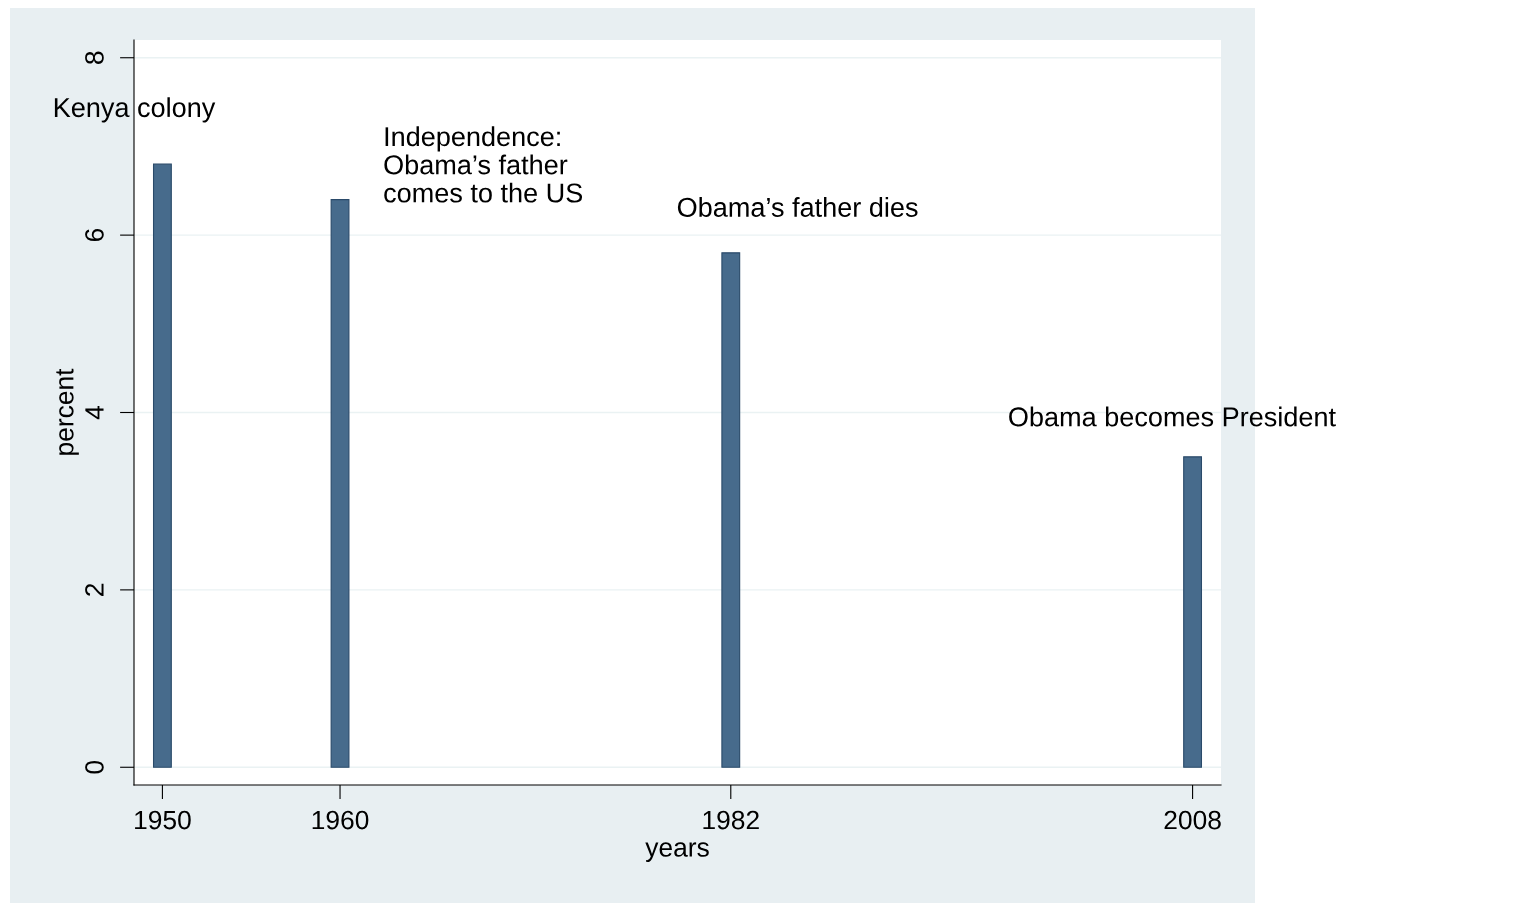  What do you see at coordinates (1172, 416) in the screenshot?
I see `annotation: Obama becomes President` at bounding box center [1172, 416].